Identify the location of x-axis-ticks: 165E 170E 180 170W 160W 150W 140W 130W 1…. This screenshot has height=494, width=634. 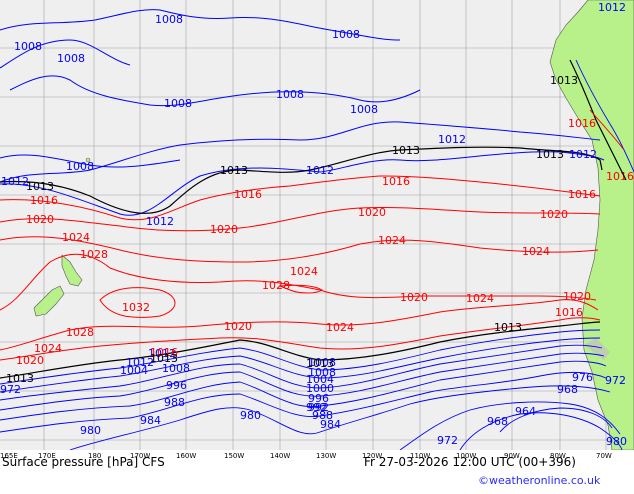
(306, 456).